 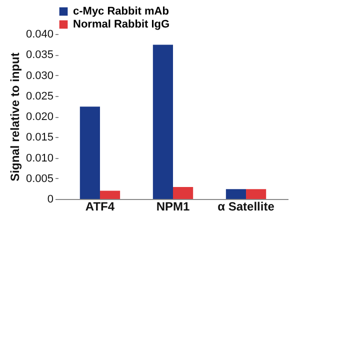 What do you see at coordinates (100, 207) in the screenshot?
I see `x-tick-label: ATF4` at bounding box center [100, 207].